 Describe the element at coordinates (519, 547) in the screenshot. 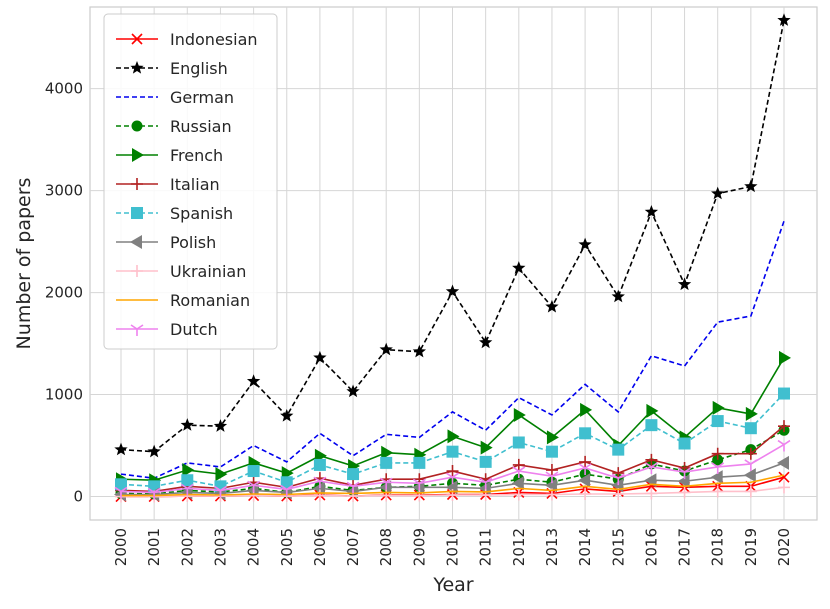

I see `x-tick-label: 2012` at that location.